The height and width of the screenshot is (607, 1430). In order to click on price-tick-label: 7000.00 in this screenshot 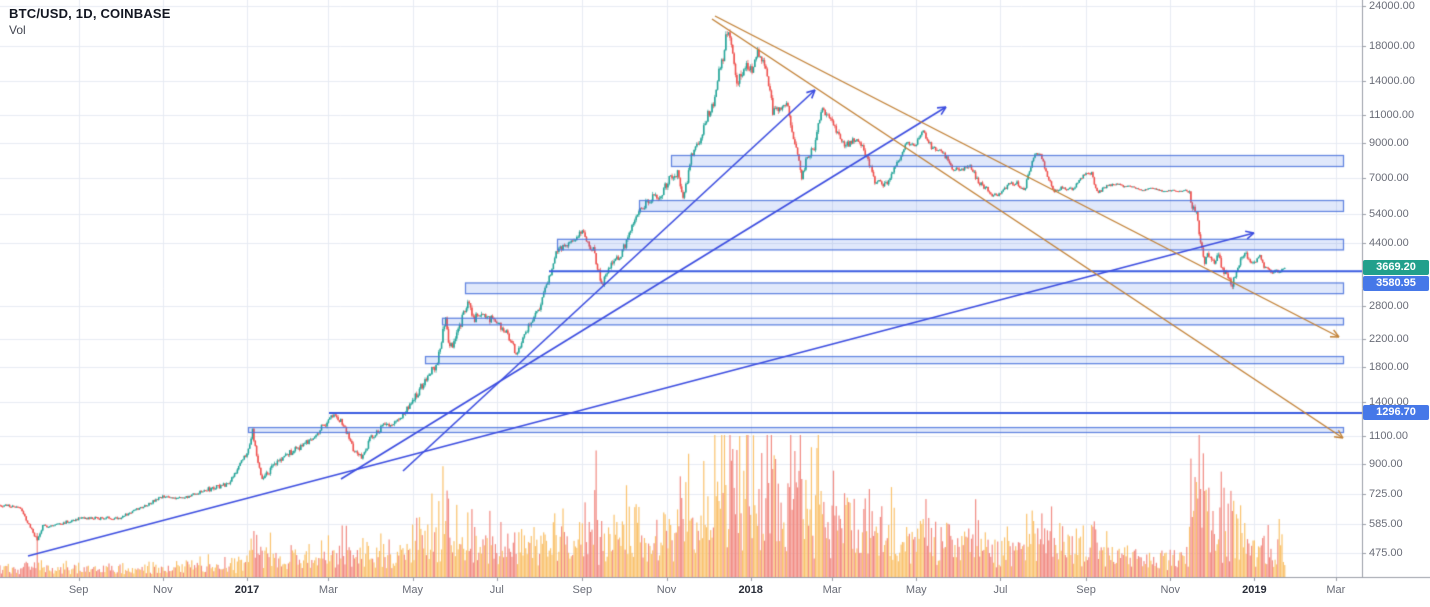, I will do `click(1389, 177)`.